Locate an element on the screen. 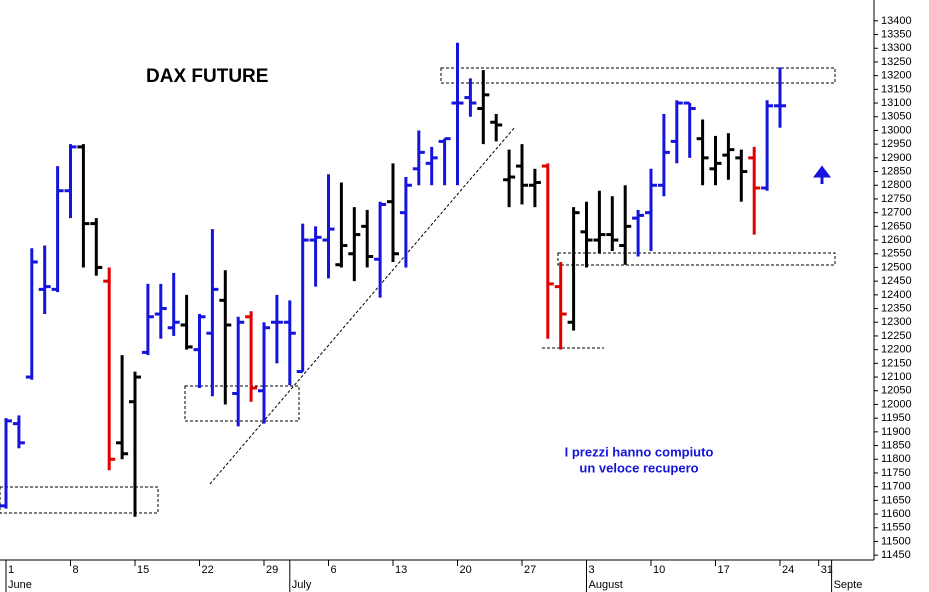 This screenshot has width=929, height=592. x-tick-label: 22 is located at coordinates (208, 570).